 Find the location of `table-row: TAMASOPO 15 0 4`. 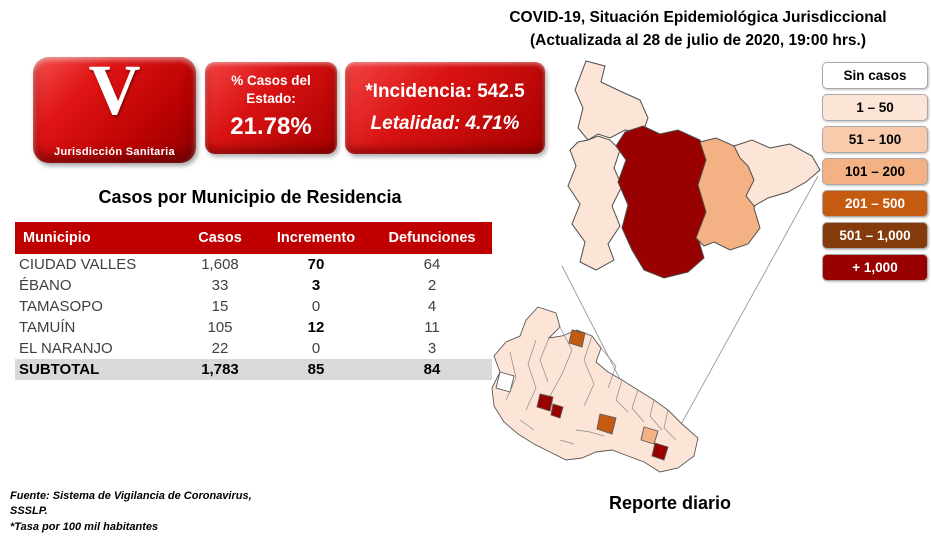

table-row: TAMASOPO 15 0 4 is located at coordinates (253, 306).